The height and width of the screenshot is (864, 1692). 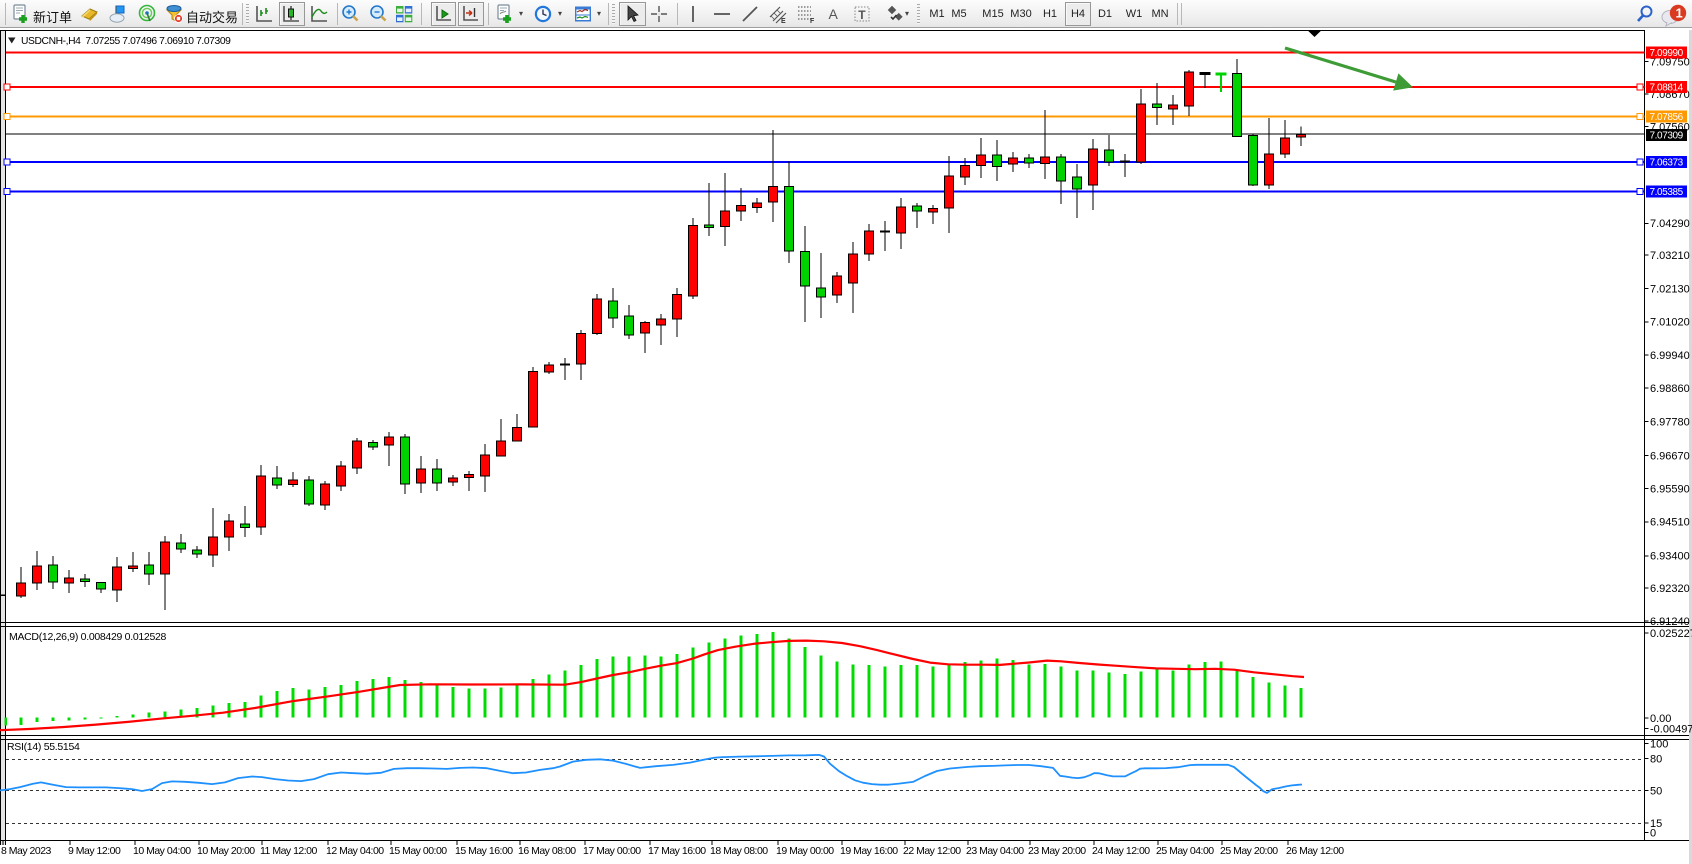 I want to click on svg-text: 7.07309, so click(x=1667, y=136).